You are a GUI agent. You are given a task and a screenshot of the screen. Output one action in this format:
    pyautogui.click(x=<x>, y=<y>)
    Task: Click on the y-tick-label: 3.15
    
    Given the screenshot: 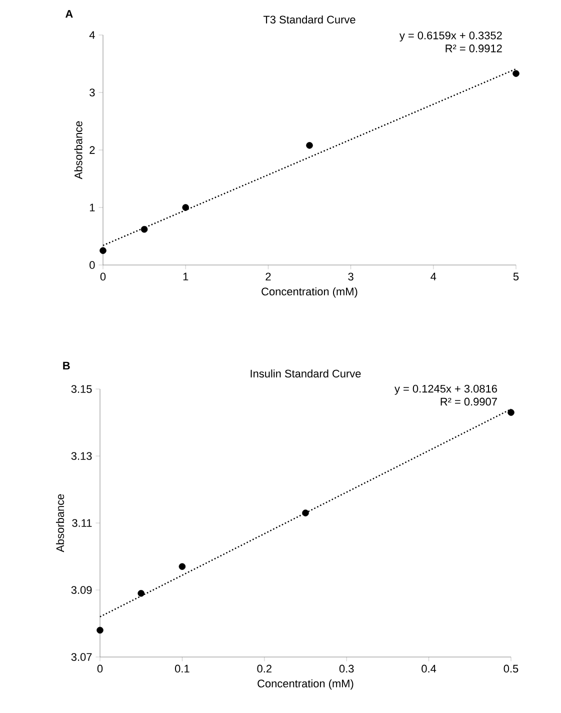 What is the action you would take?
    pyautogui.click(x=81, y=389)
    